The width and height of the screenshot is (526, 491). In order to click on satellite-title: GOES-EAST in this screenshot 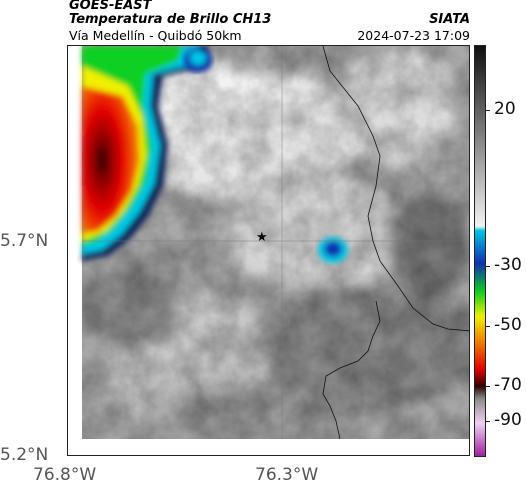, I will do `click(110, 6)`.